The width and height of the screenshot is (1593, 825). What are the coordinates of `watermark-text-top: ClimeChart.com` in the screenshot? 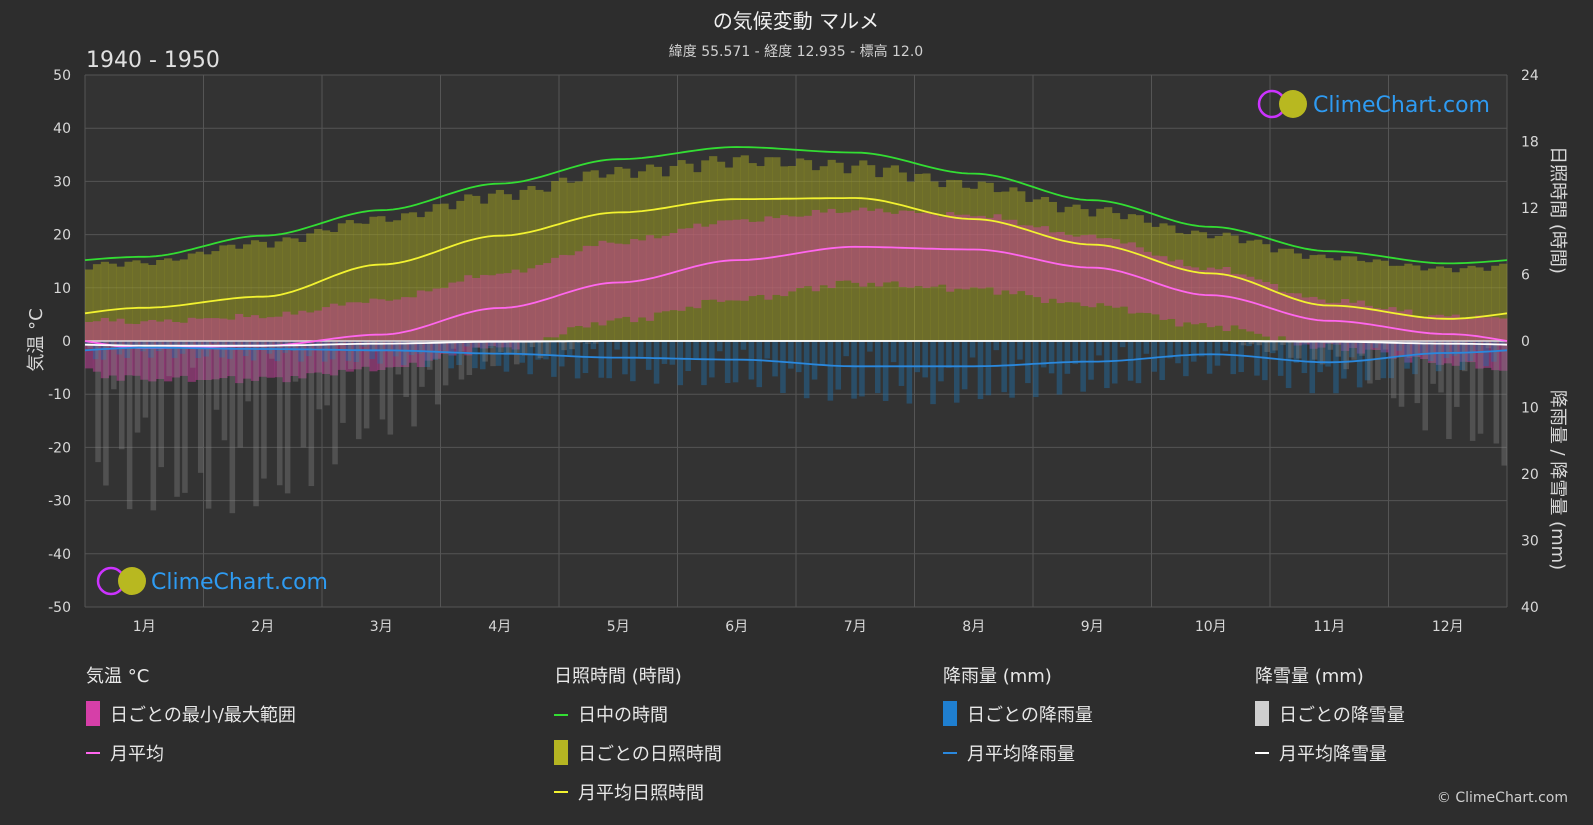 It's located at (1401, 105).